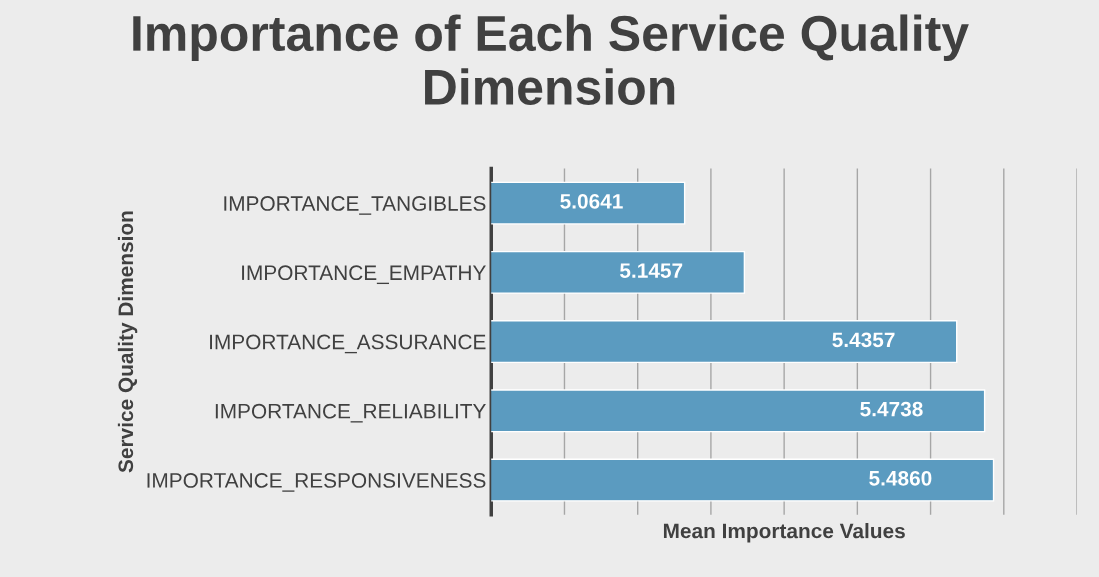 This screenshot has width=1099, height=577. Describe the element at coordinates (863, 340) in the screenshot. I see `data-label: 5.4357` at that location.